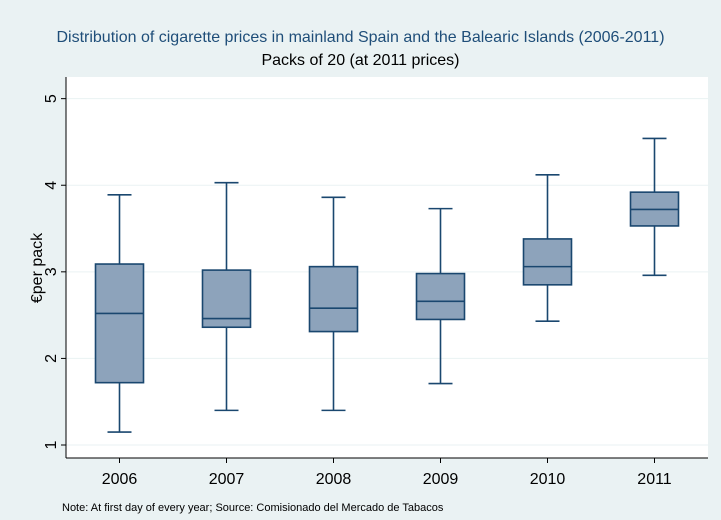 This screenshot has height=520, width=721. I want to click on box-2008, so click(333, 304).